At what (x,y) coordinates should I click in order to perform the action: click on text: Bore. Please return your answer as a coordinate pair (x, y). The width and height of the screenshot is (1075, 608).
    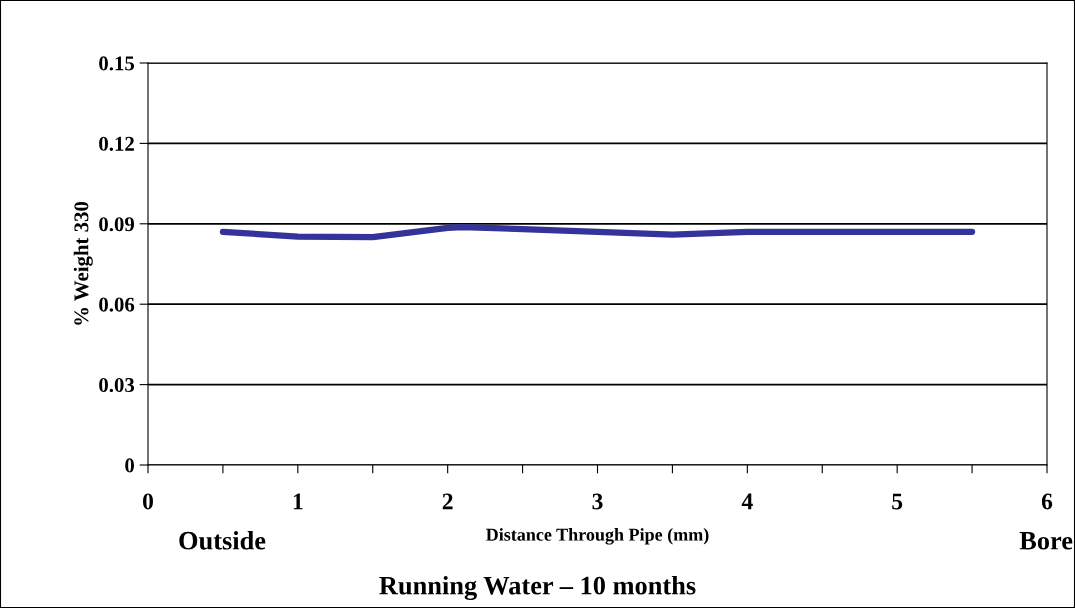
    Looking at the image, I should click on (1046, 541).